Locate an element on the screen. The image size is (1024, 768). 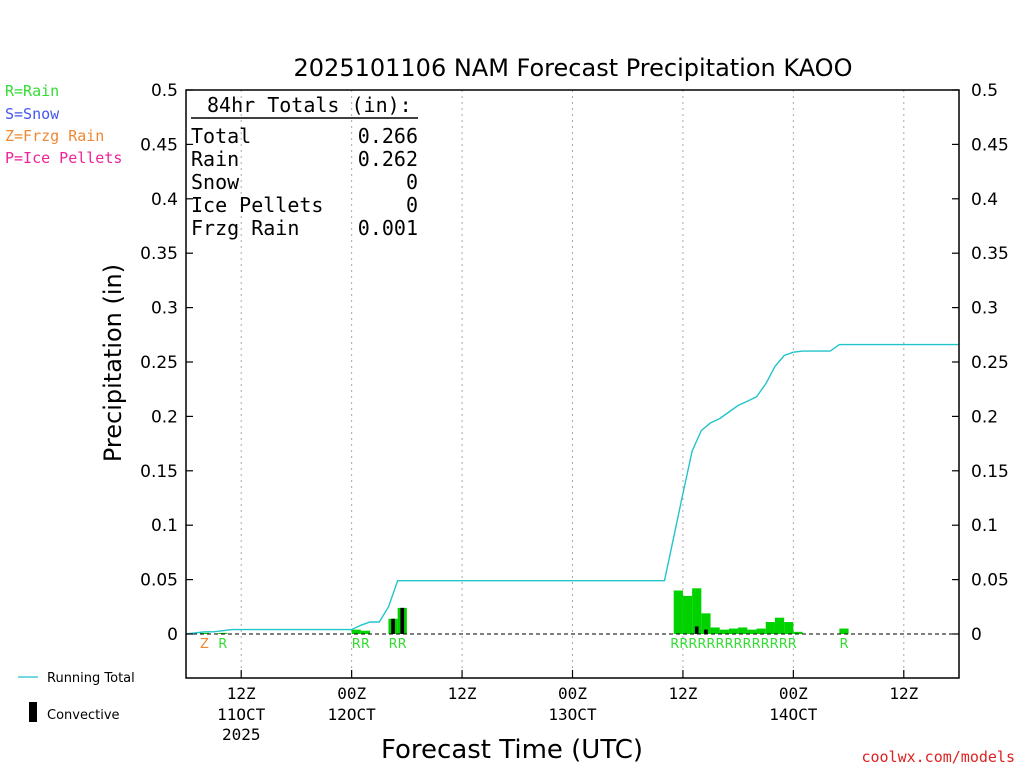
legend-running-total-label: Running Total is located at coordinates (91, 678).